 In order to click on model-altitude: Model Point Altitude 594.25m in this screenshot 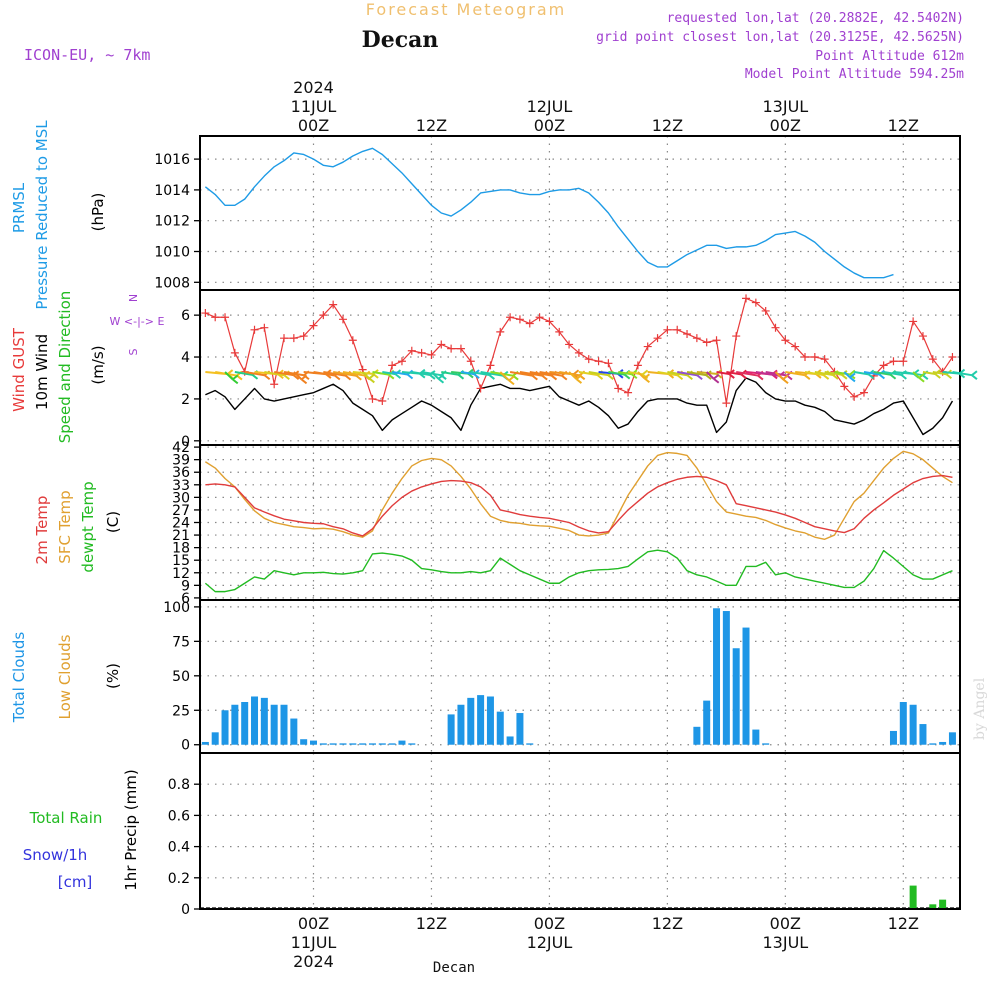, I will do `click(854, 74)`.